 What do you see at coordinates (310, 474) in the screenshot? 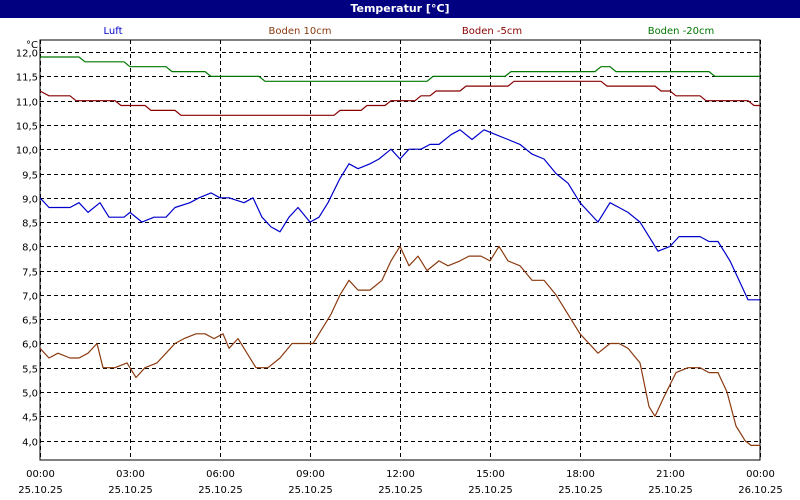
I see `x-tick-time: 09:00` at bounding box center [310, 474].